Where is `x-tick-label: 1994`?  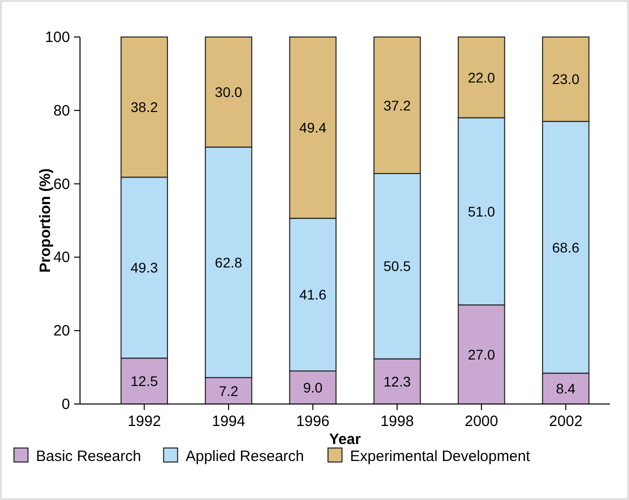 x-tick-label: 1994 is located at coordinates (229, 421).